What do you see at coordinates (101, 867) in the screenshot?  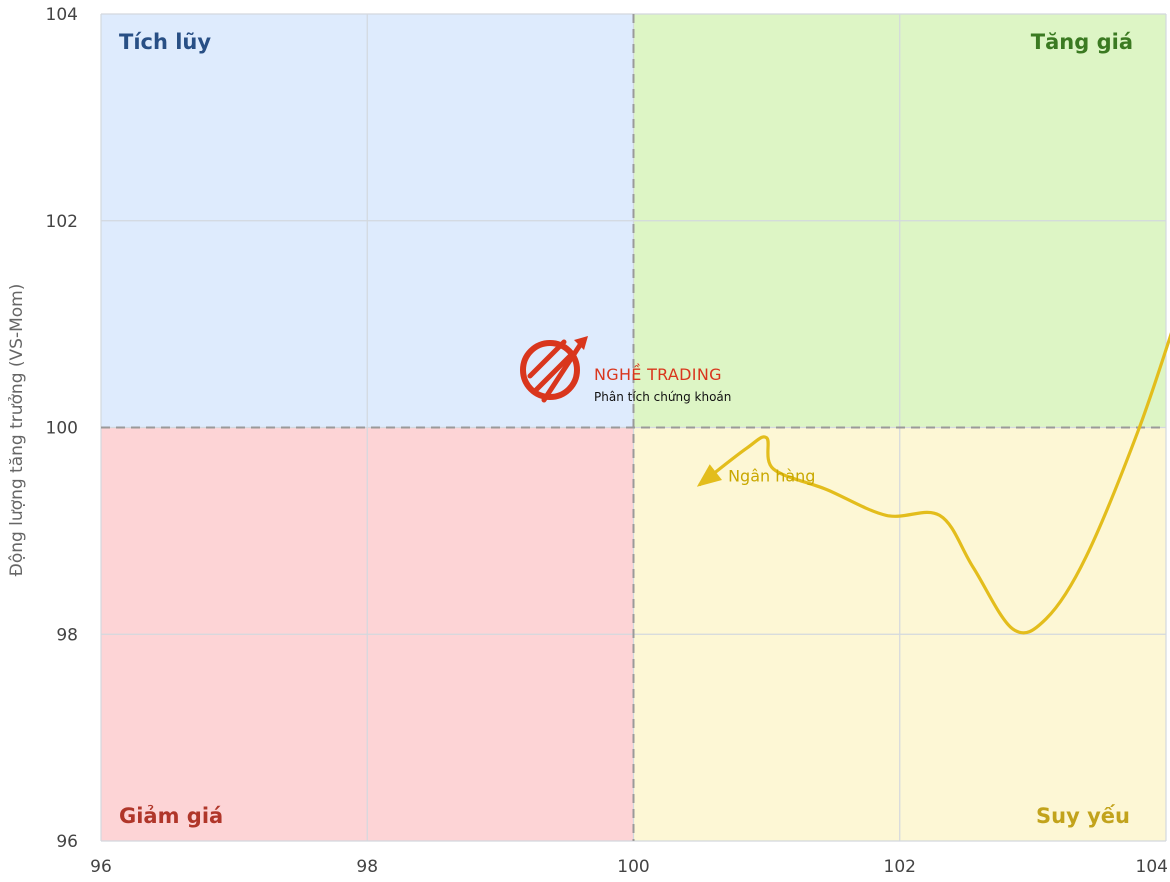 I see `x-tick-label: 96` at bounding box center [101, 867].